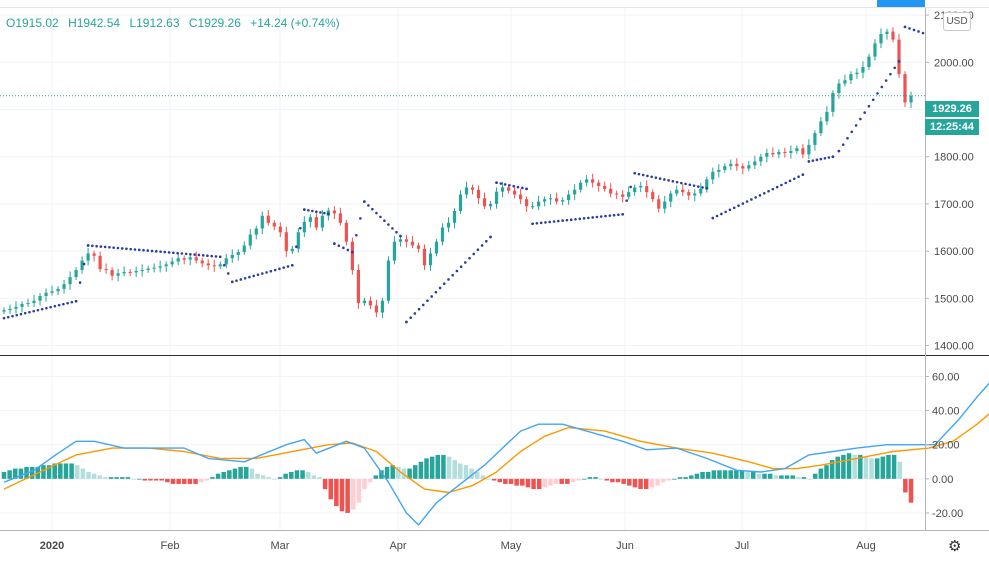  Describe the element at coordinates (625, 546) in the screenshot. I see `time-tick-label: Jun` at that location.